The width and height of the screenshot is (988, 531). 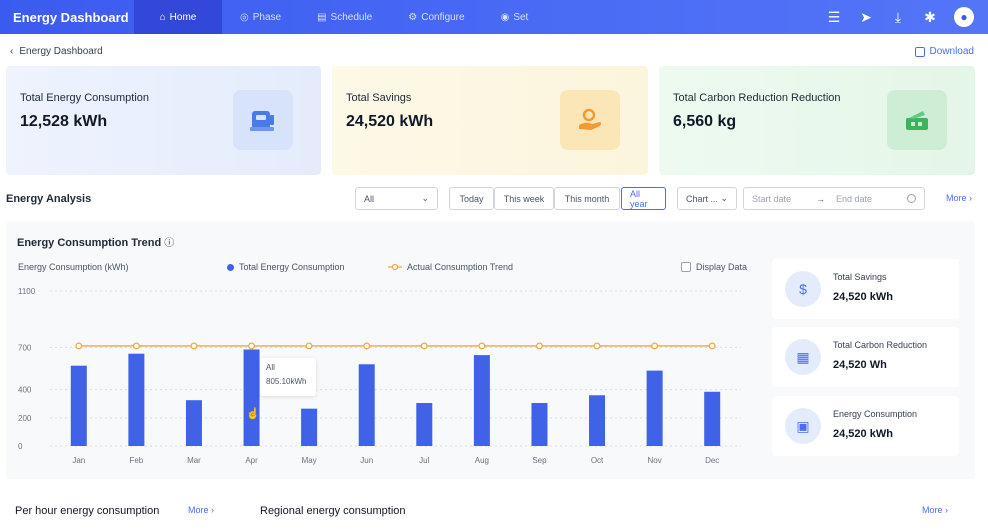 What do you see at coordinates (309, 460) in the screenshot?
I see `x-tick-label: May` at bounding box center [309, 460].